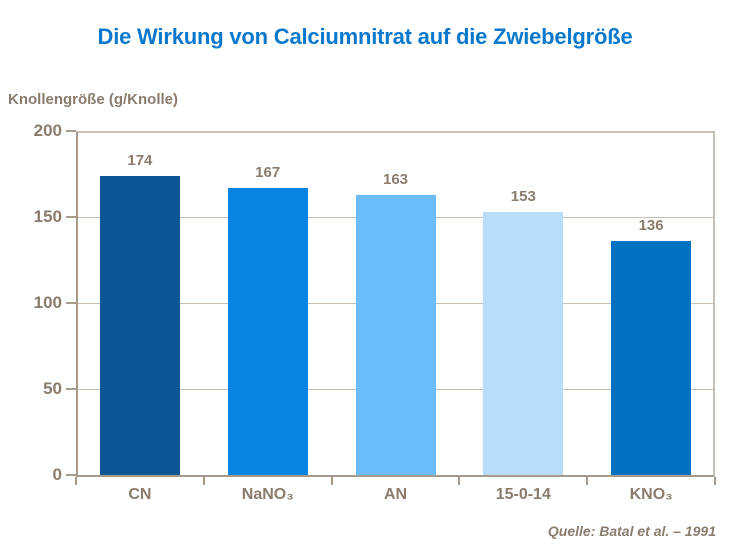 This screenshot has width=730, height=548. What do you see at coordinates (47, 130) in the screenshot?
I see `y-axis-tick-label: 200` at bounding box center [47, 130].